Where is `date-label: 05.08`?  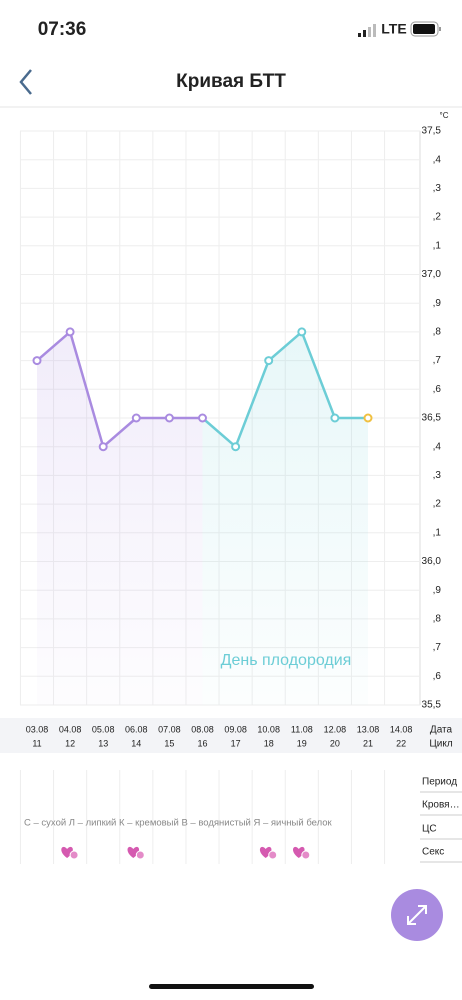
date-label: 05.08 is located at coordinates (103, 729).